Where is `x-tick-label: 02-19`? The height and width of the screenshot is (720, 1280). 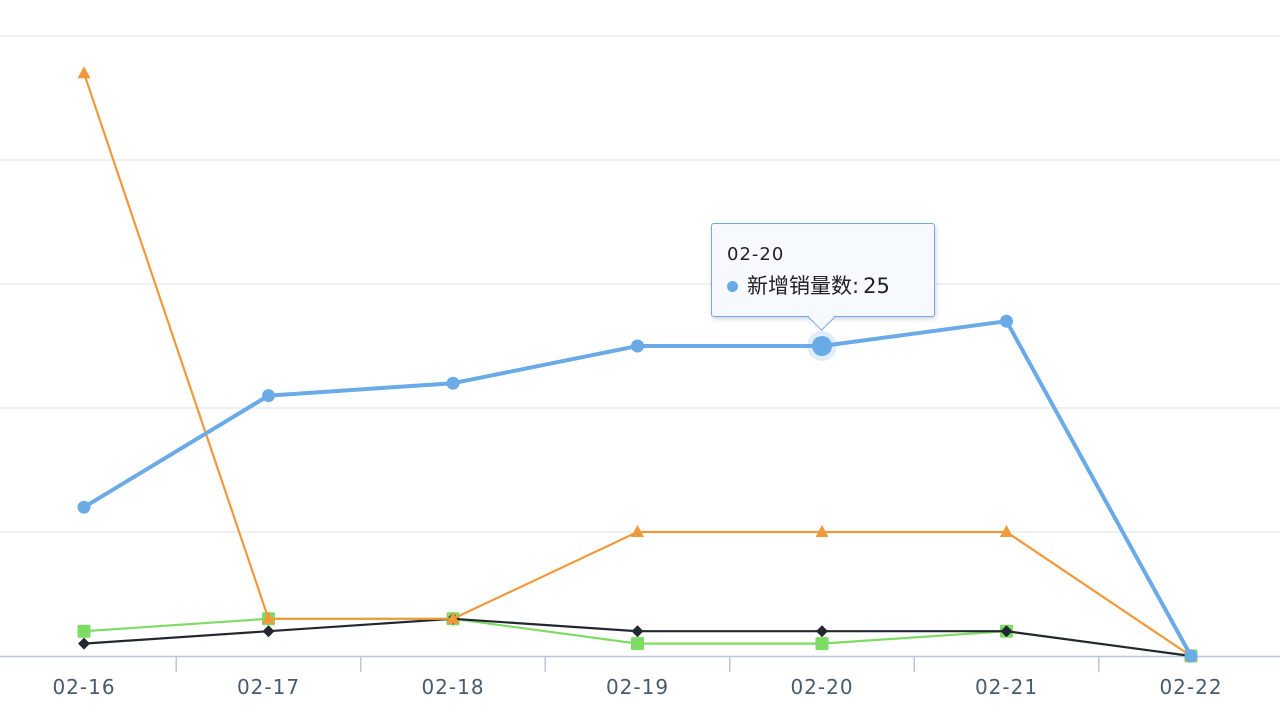
x-tick-label: 02-19 is located at coordinates (637, 687).